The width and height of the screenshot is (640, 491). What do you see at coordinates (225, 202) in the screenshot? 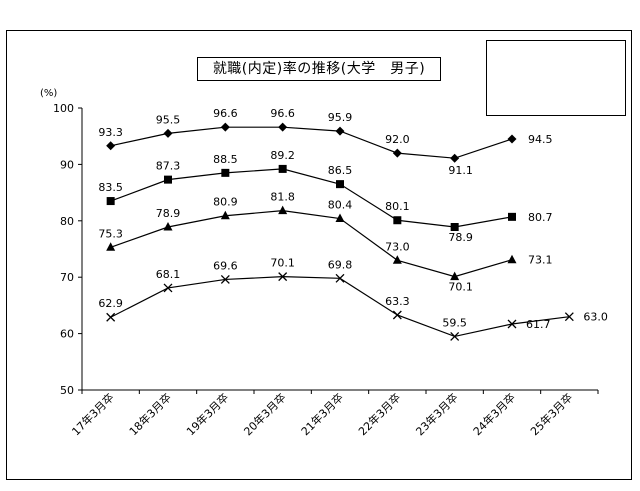
I see `data-label: 80.9` at bounding box center [225, 202].